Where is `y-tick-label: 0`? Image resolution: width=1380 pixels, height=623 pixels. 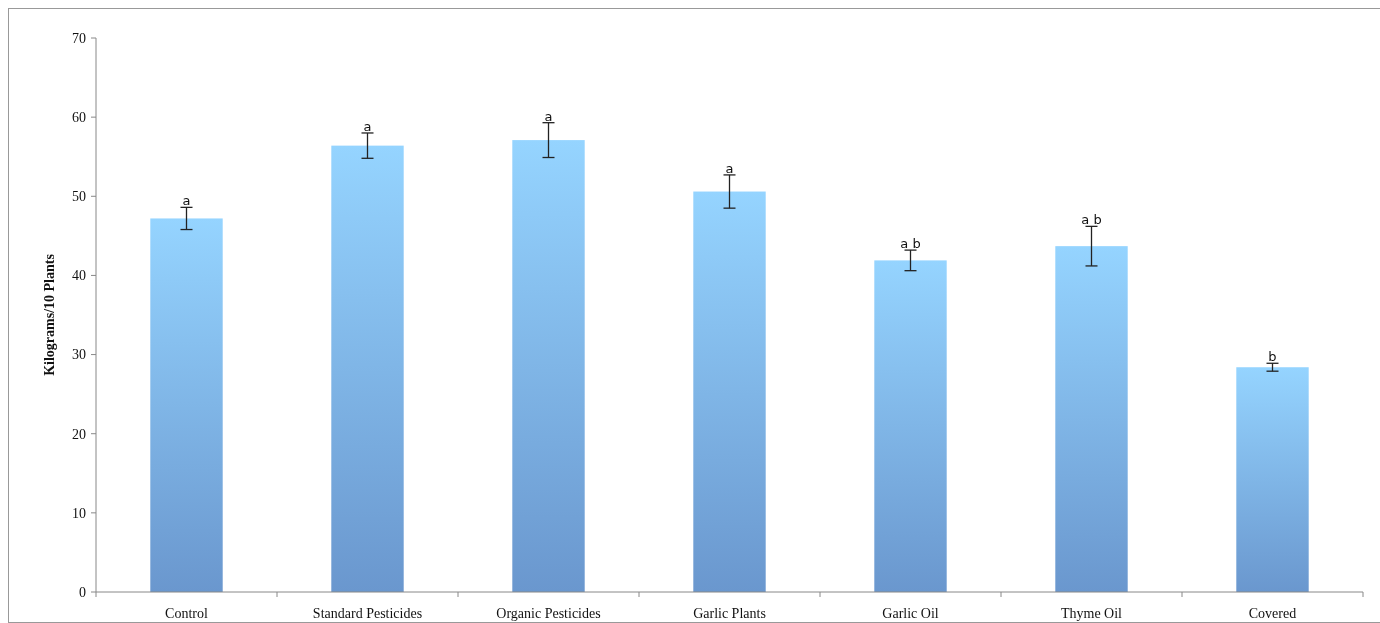
y-tick-label: 0 is located at coordinates (82, 592).